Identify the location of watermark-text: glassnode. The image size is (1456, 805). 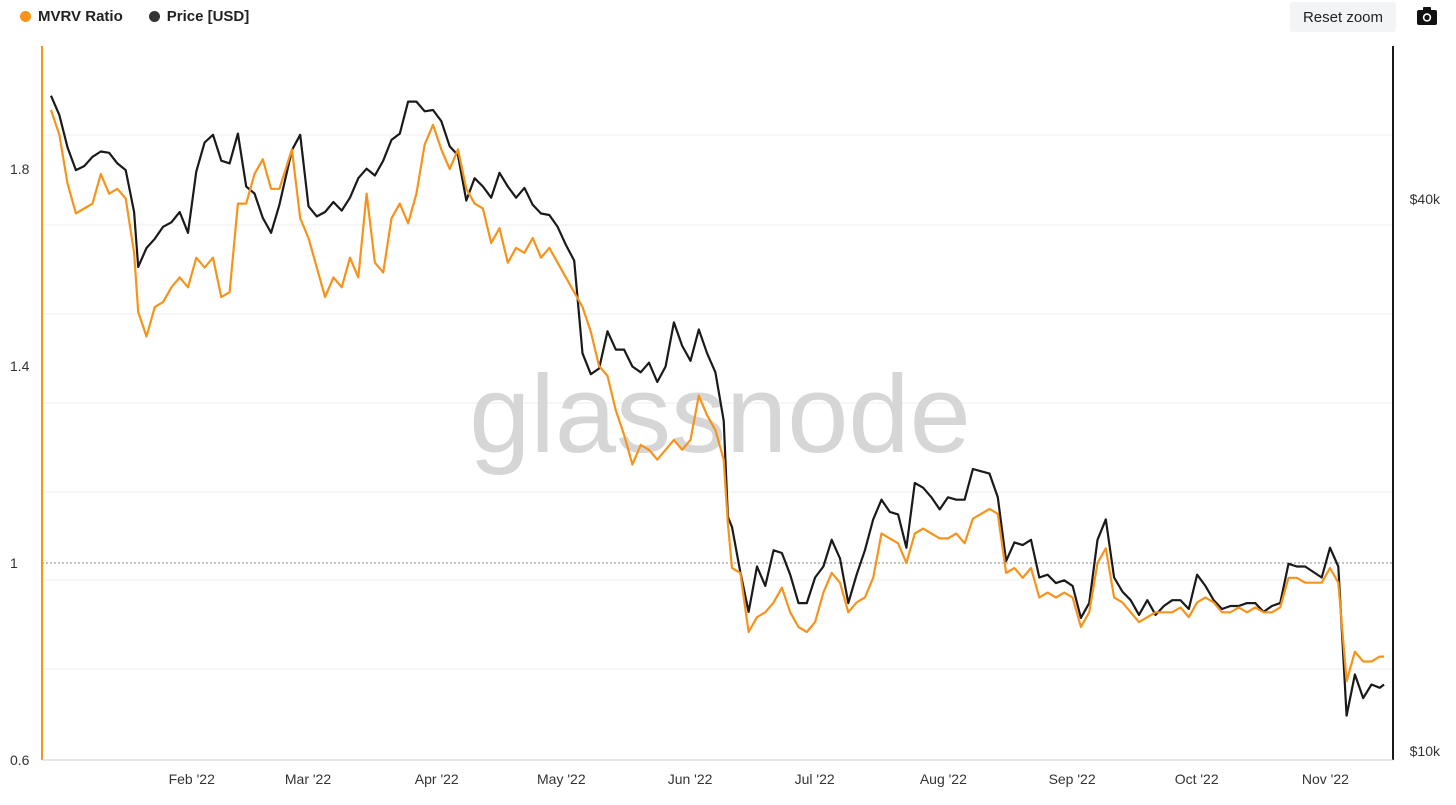
(720, 414).